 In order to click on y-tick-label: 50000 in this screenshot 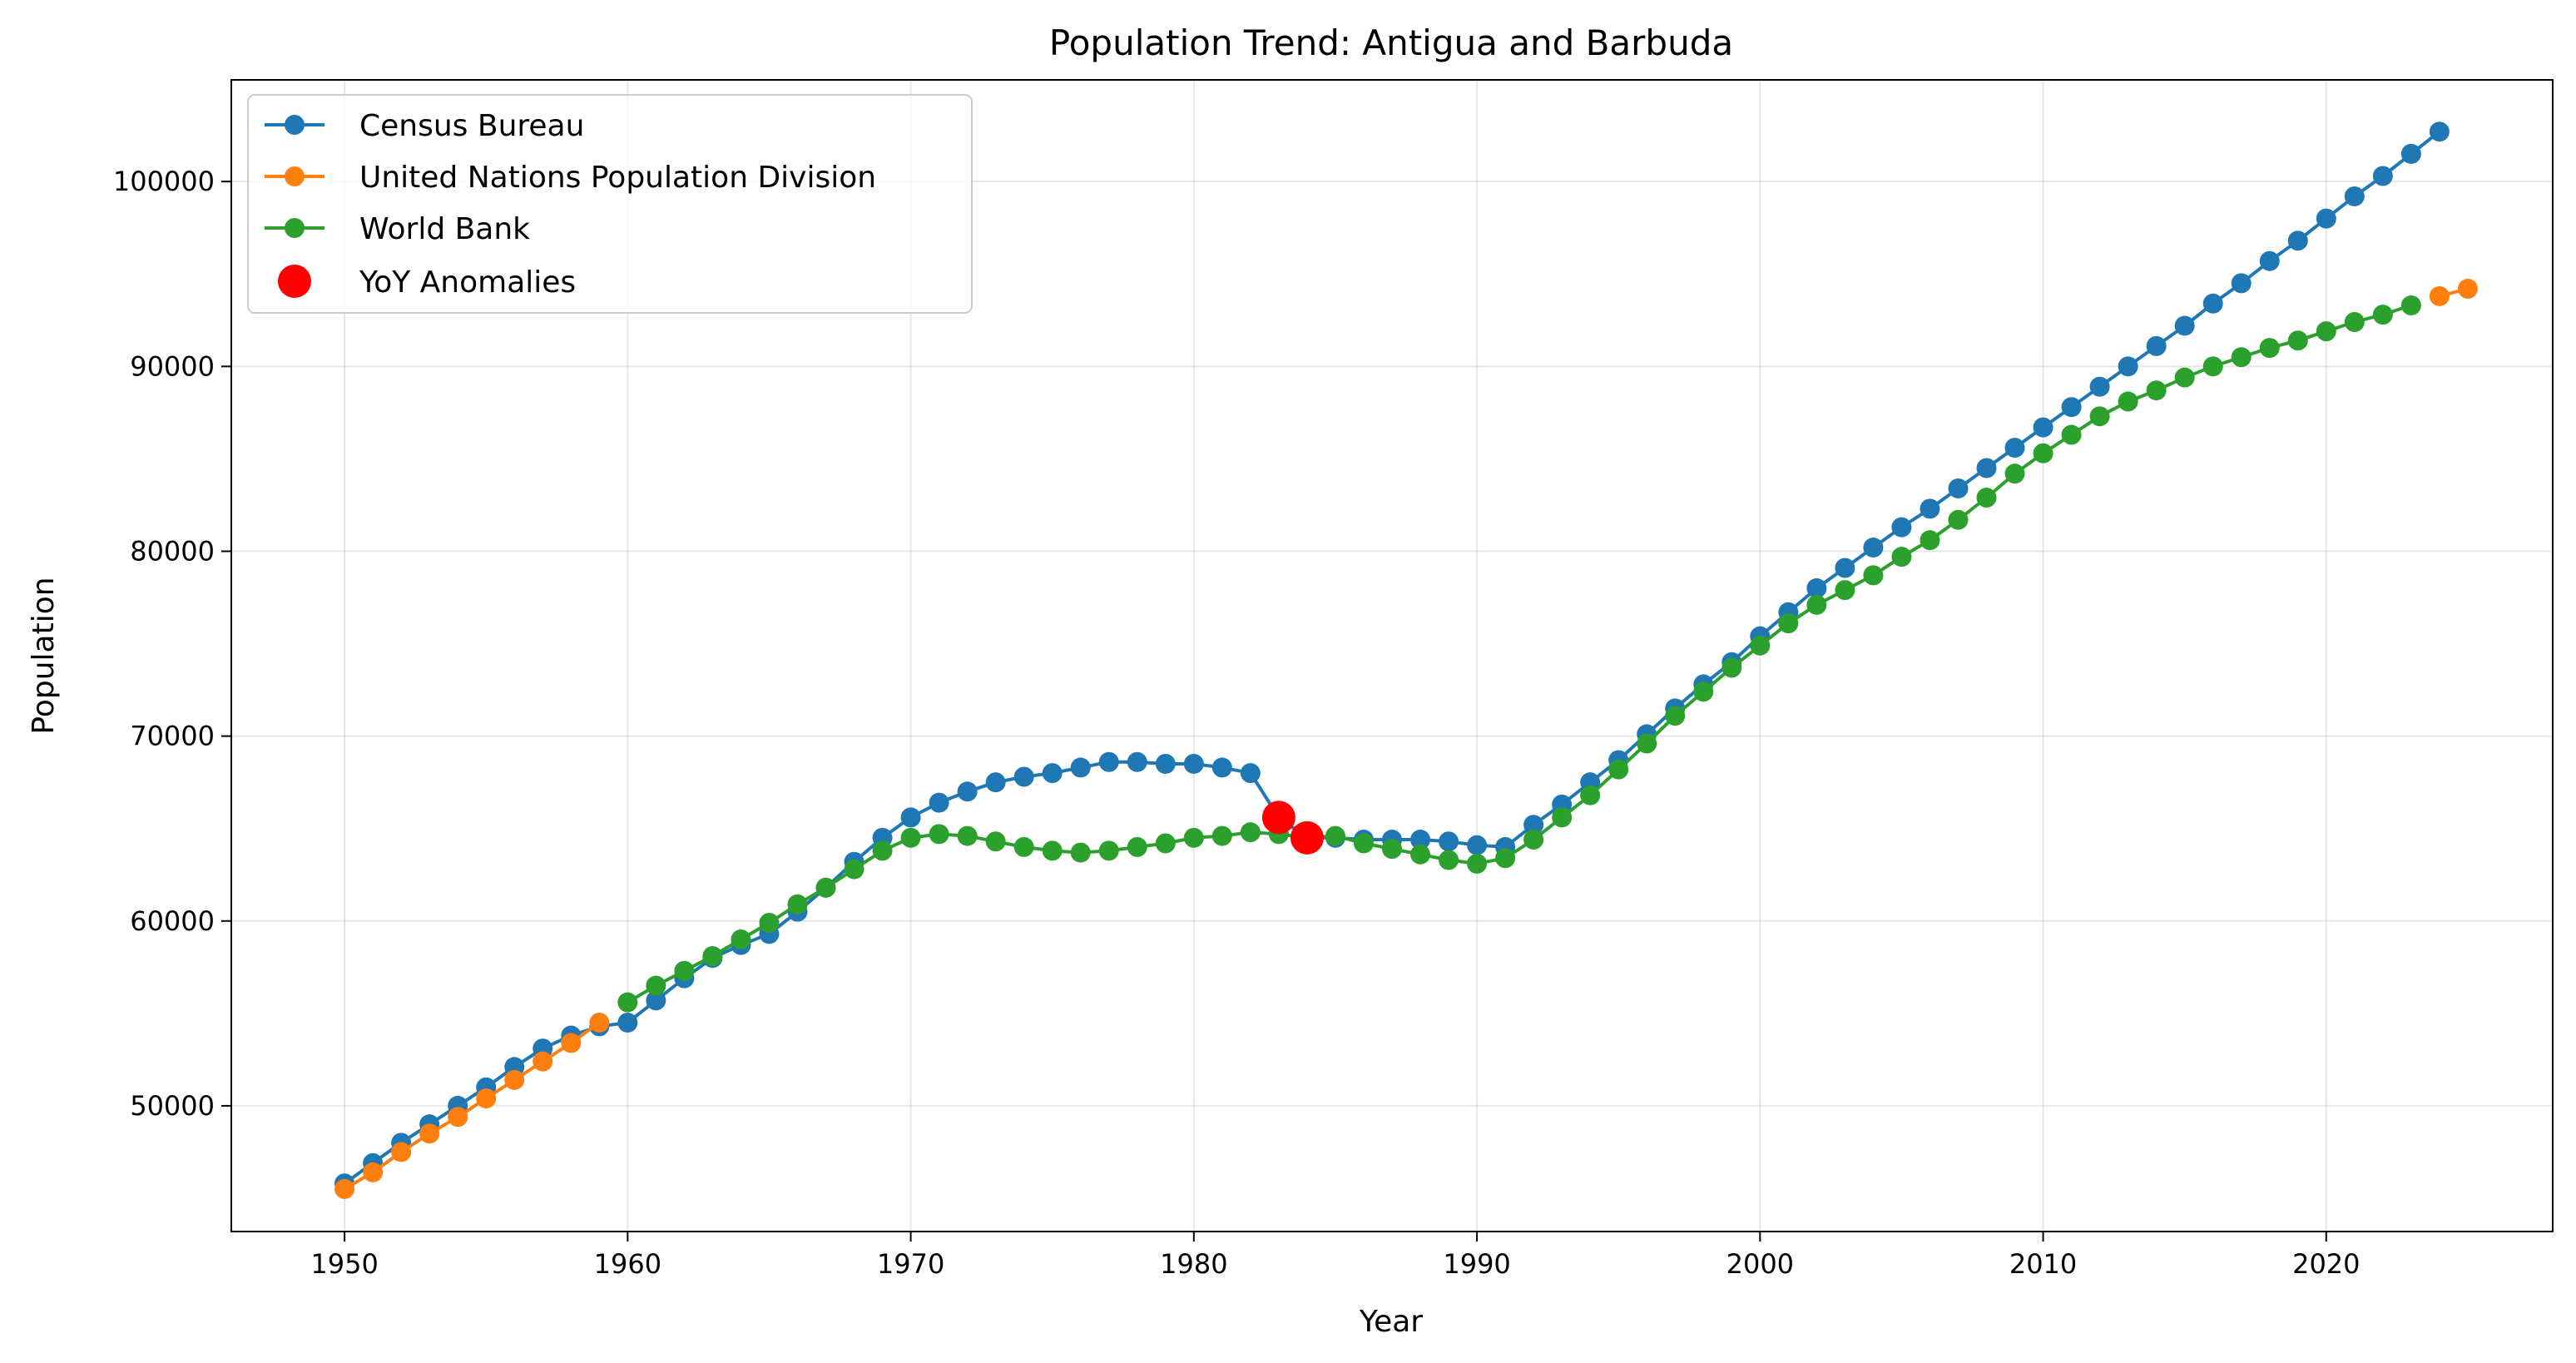, I will do `click(172, 1106)`.